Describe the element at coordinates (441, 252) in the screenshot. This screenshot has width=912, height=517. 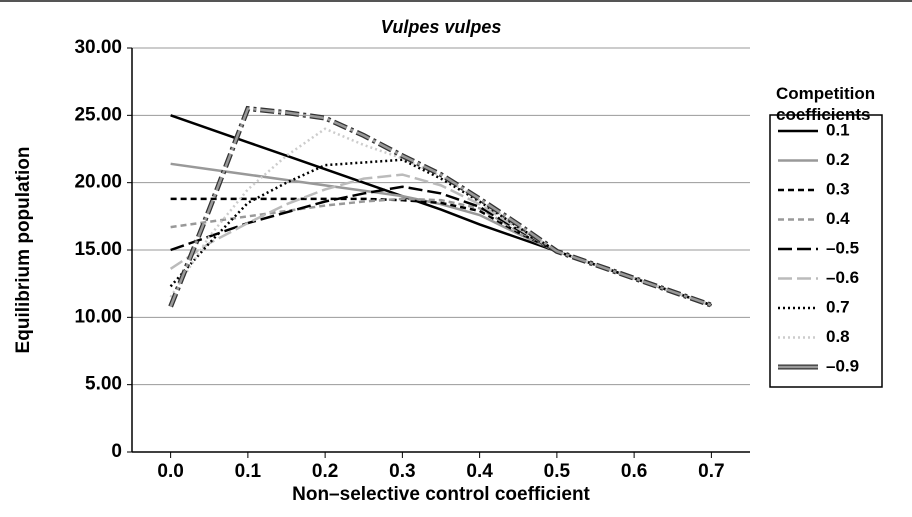
I see `series-line` at that location.